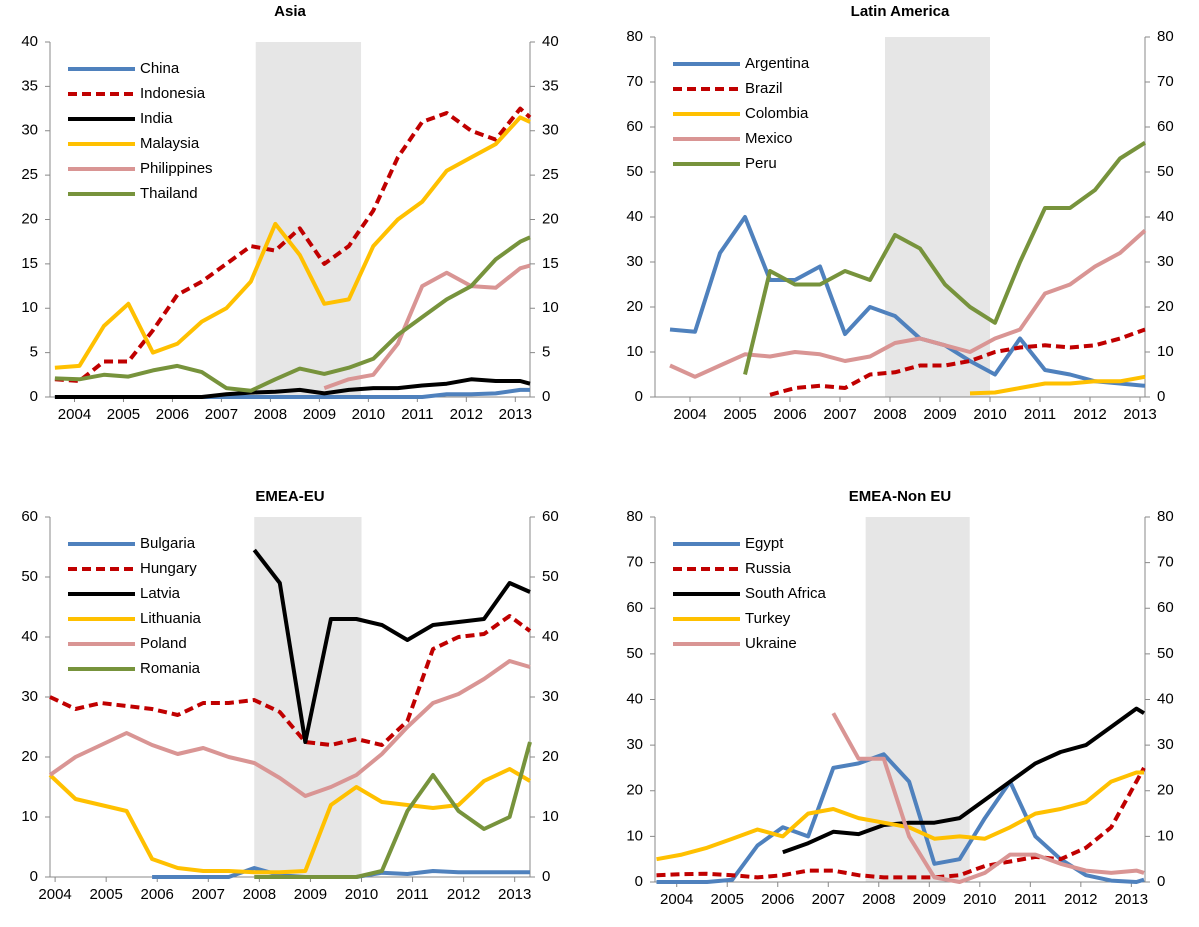  What do you see at coordinates (156, 118) in the screenshot?
I see `legend-label: India` at bounding box center [156, 118].